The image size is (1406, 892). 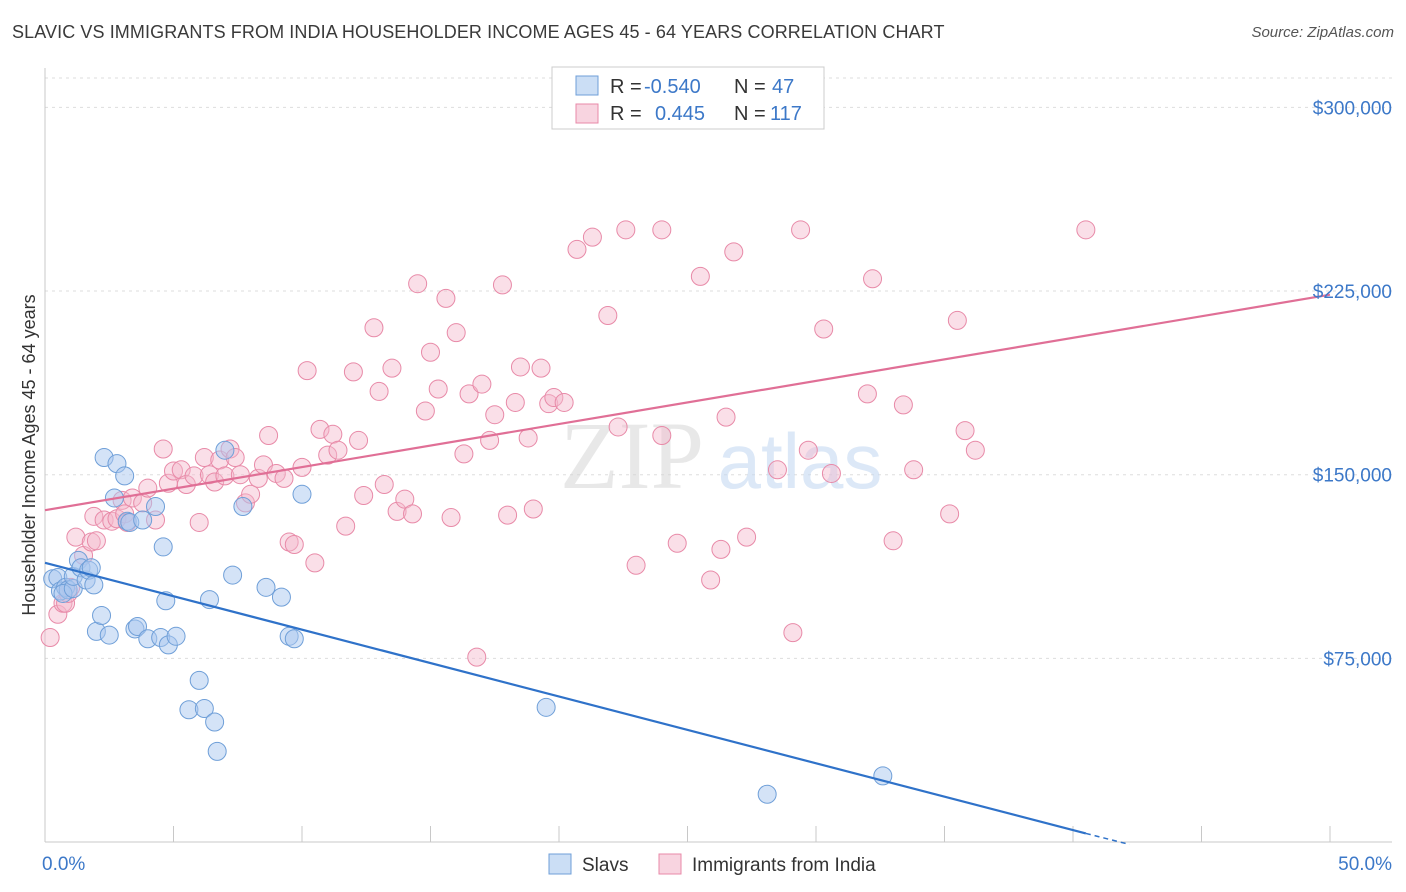 I want to click on bottom-legend-label-slavs: Slavs, so click(x=605, y=865).